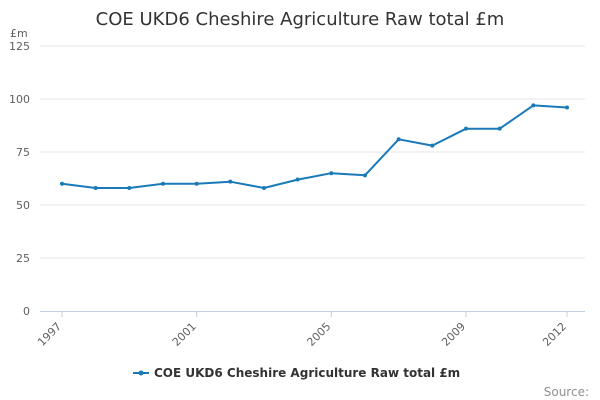  I want to click on x-tick-label: 2012, so click(554, 334).